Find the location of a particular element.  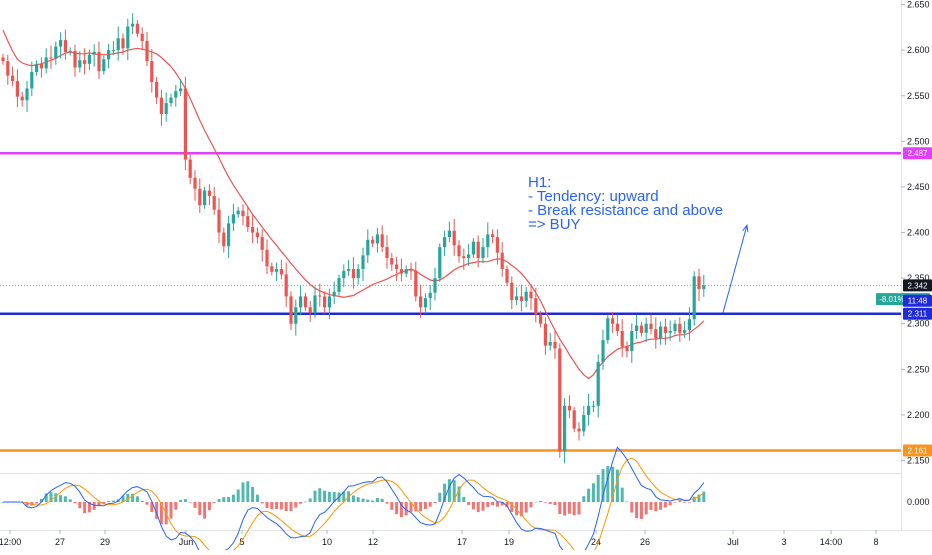

level-price-tag is located at coordinates (917, 450).